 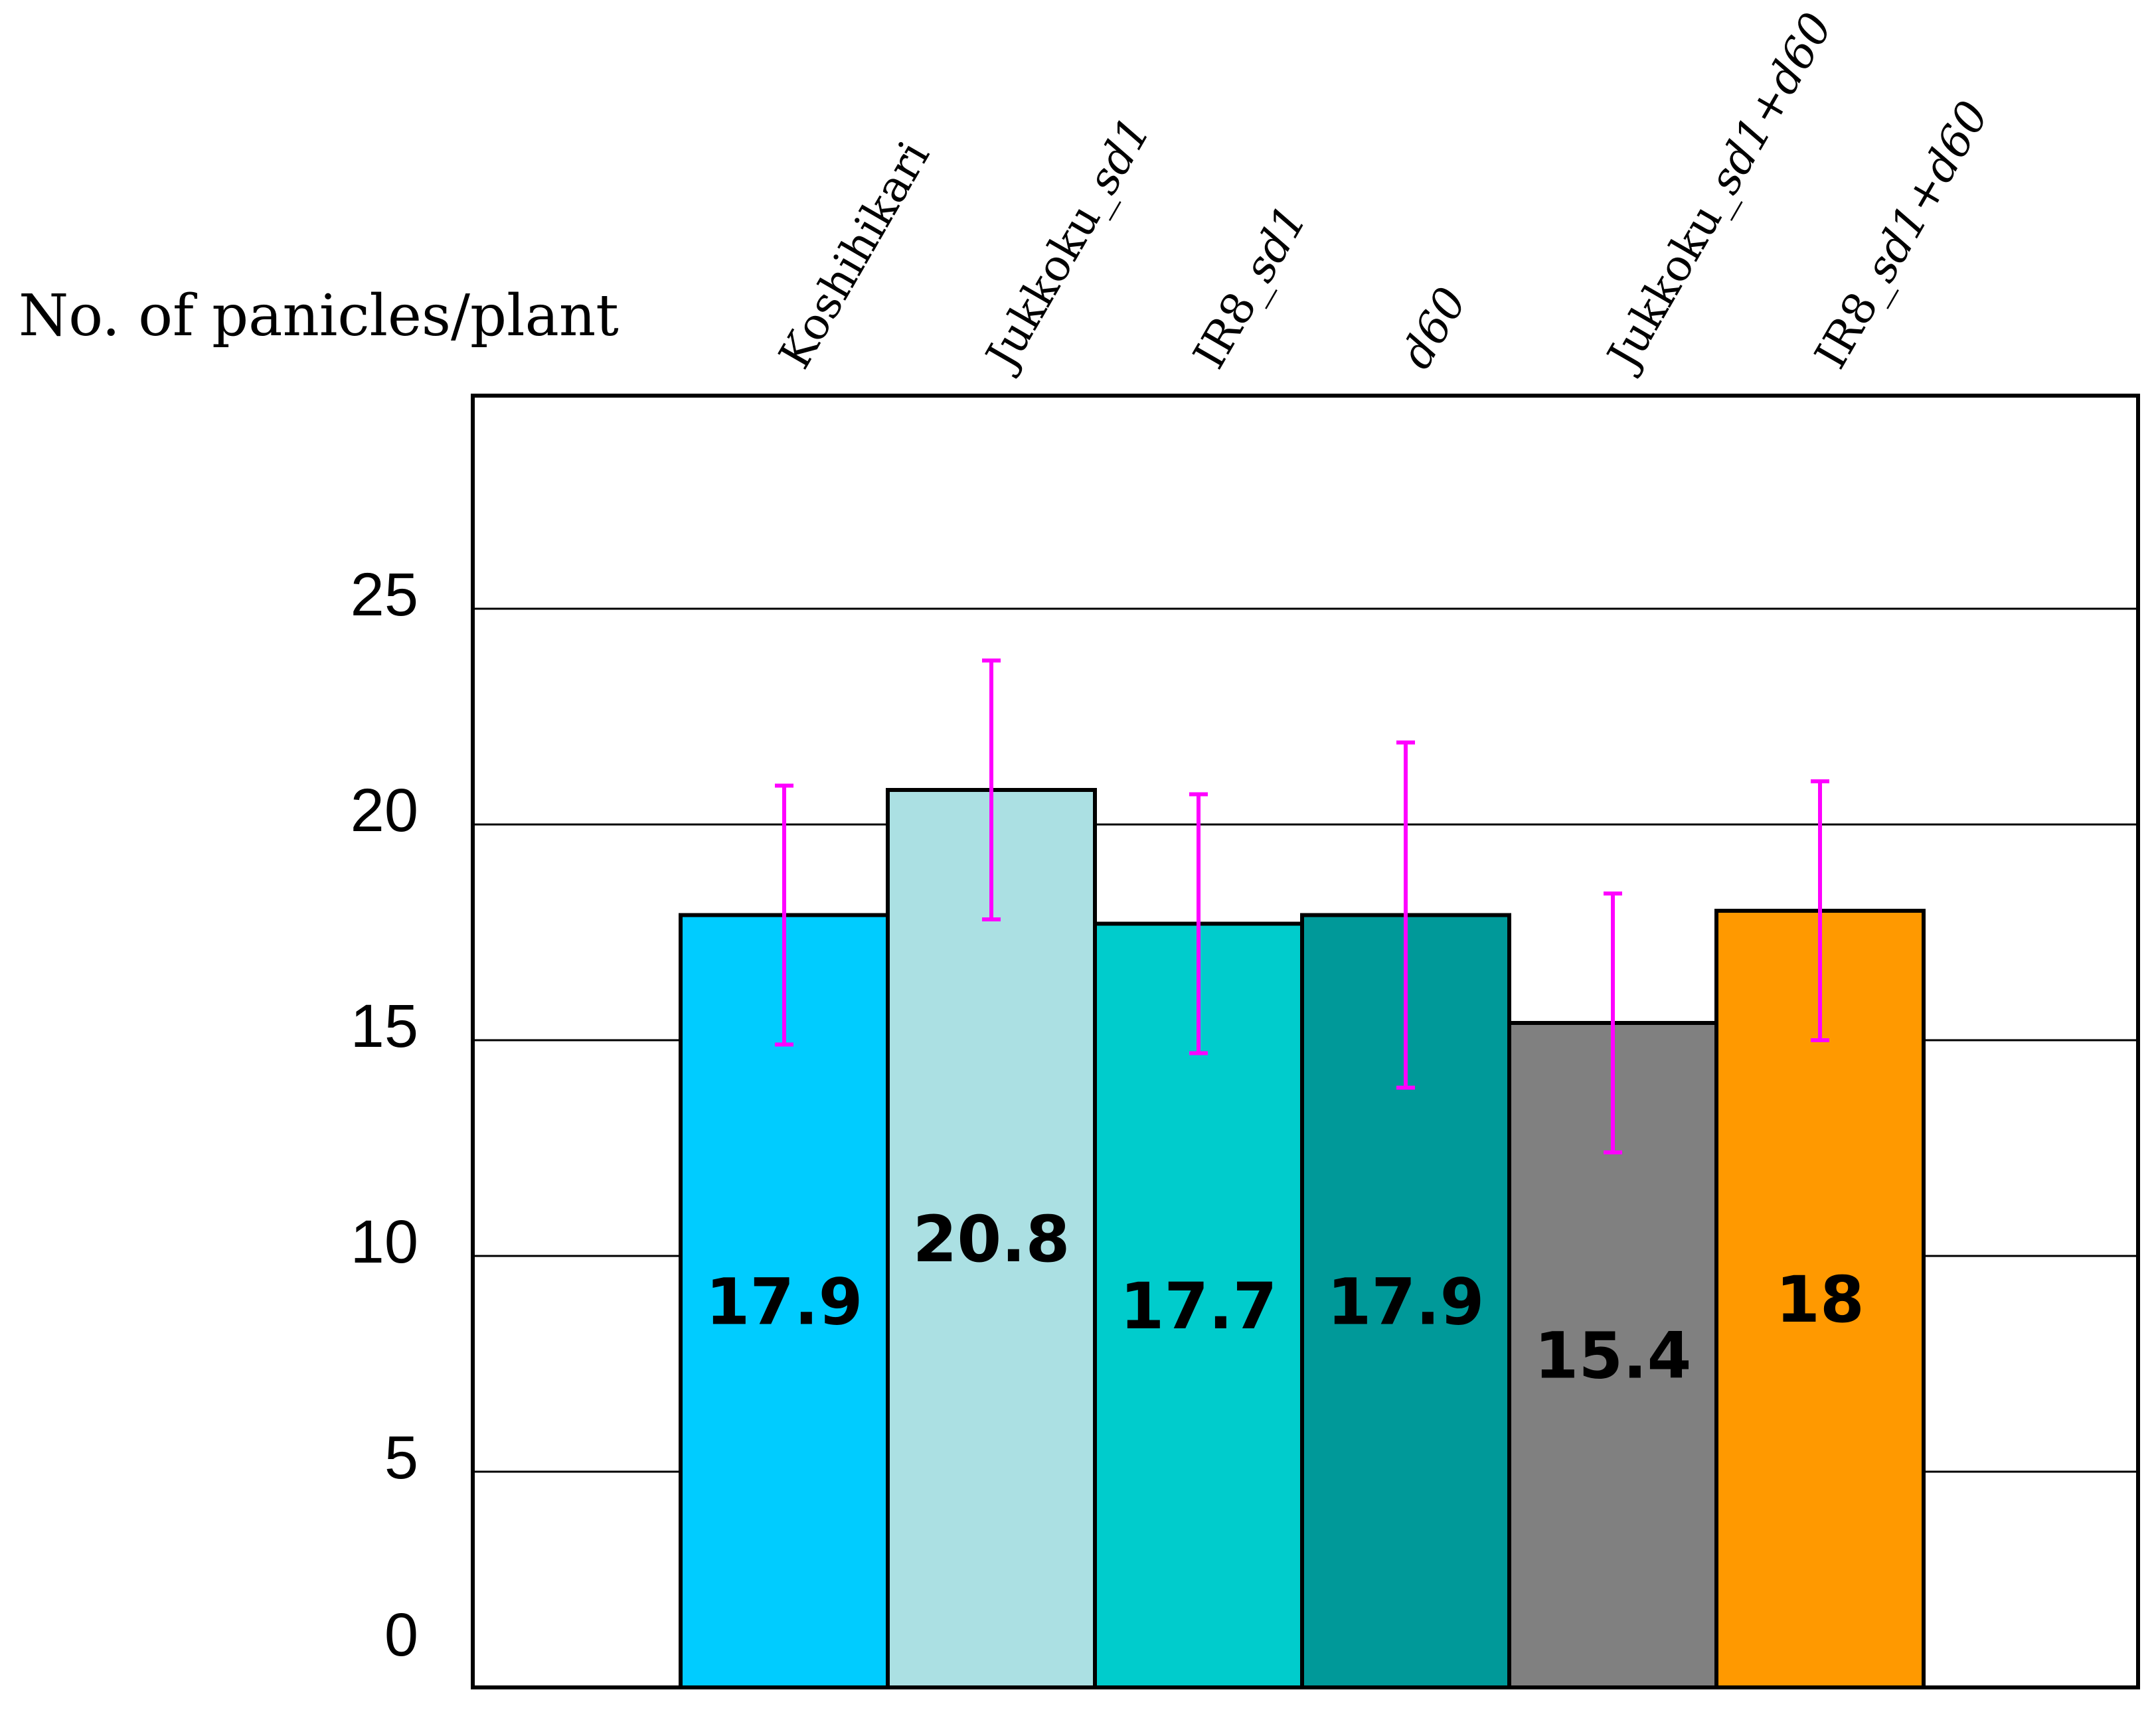 I want to click on category-label: IR8_sd1+d60, so click(x=1902, y=235).